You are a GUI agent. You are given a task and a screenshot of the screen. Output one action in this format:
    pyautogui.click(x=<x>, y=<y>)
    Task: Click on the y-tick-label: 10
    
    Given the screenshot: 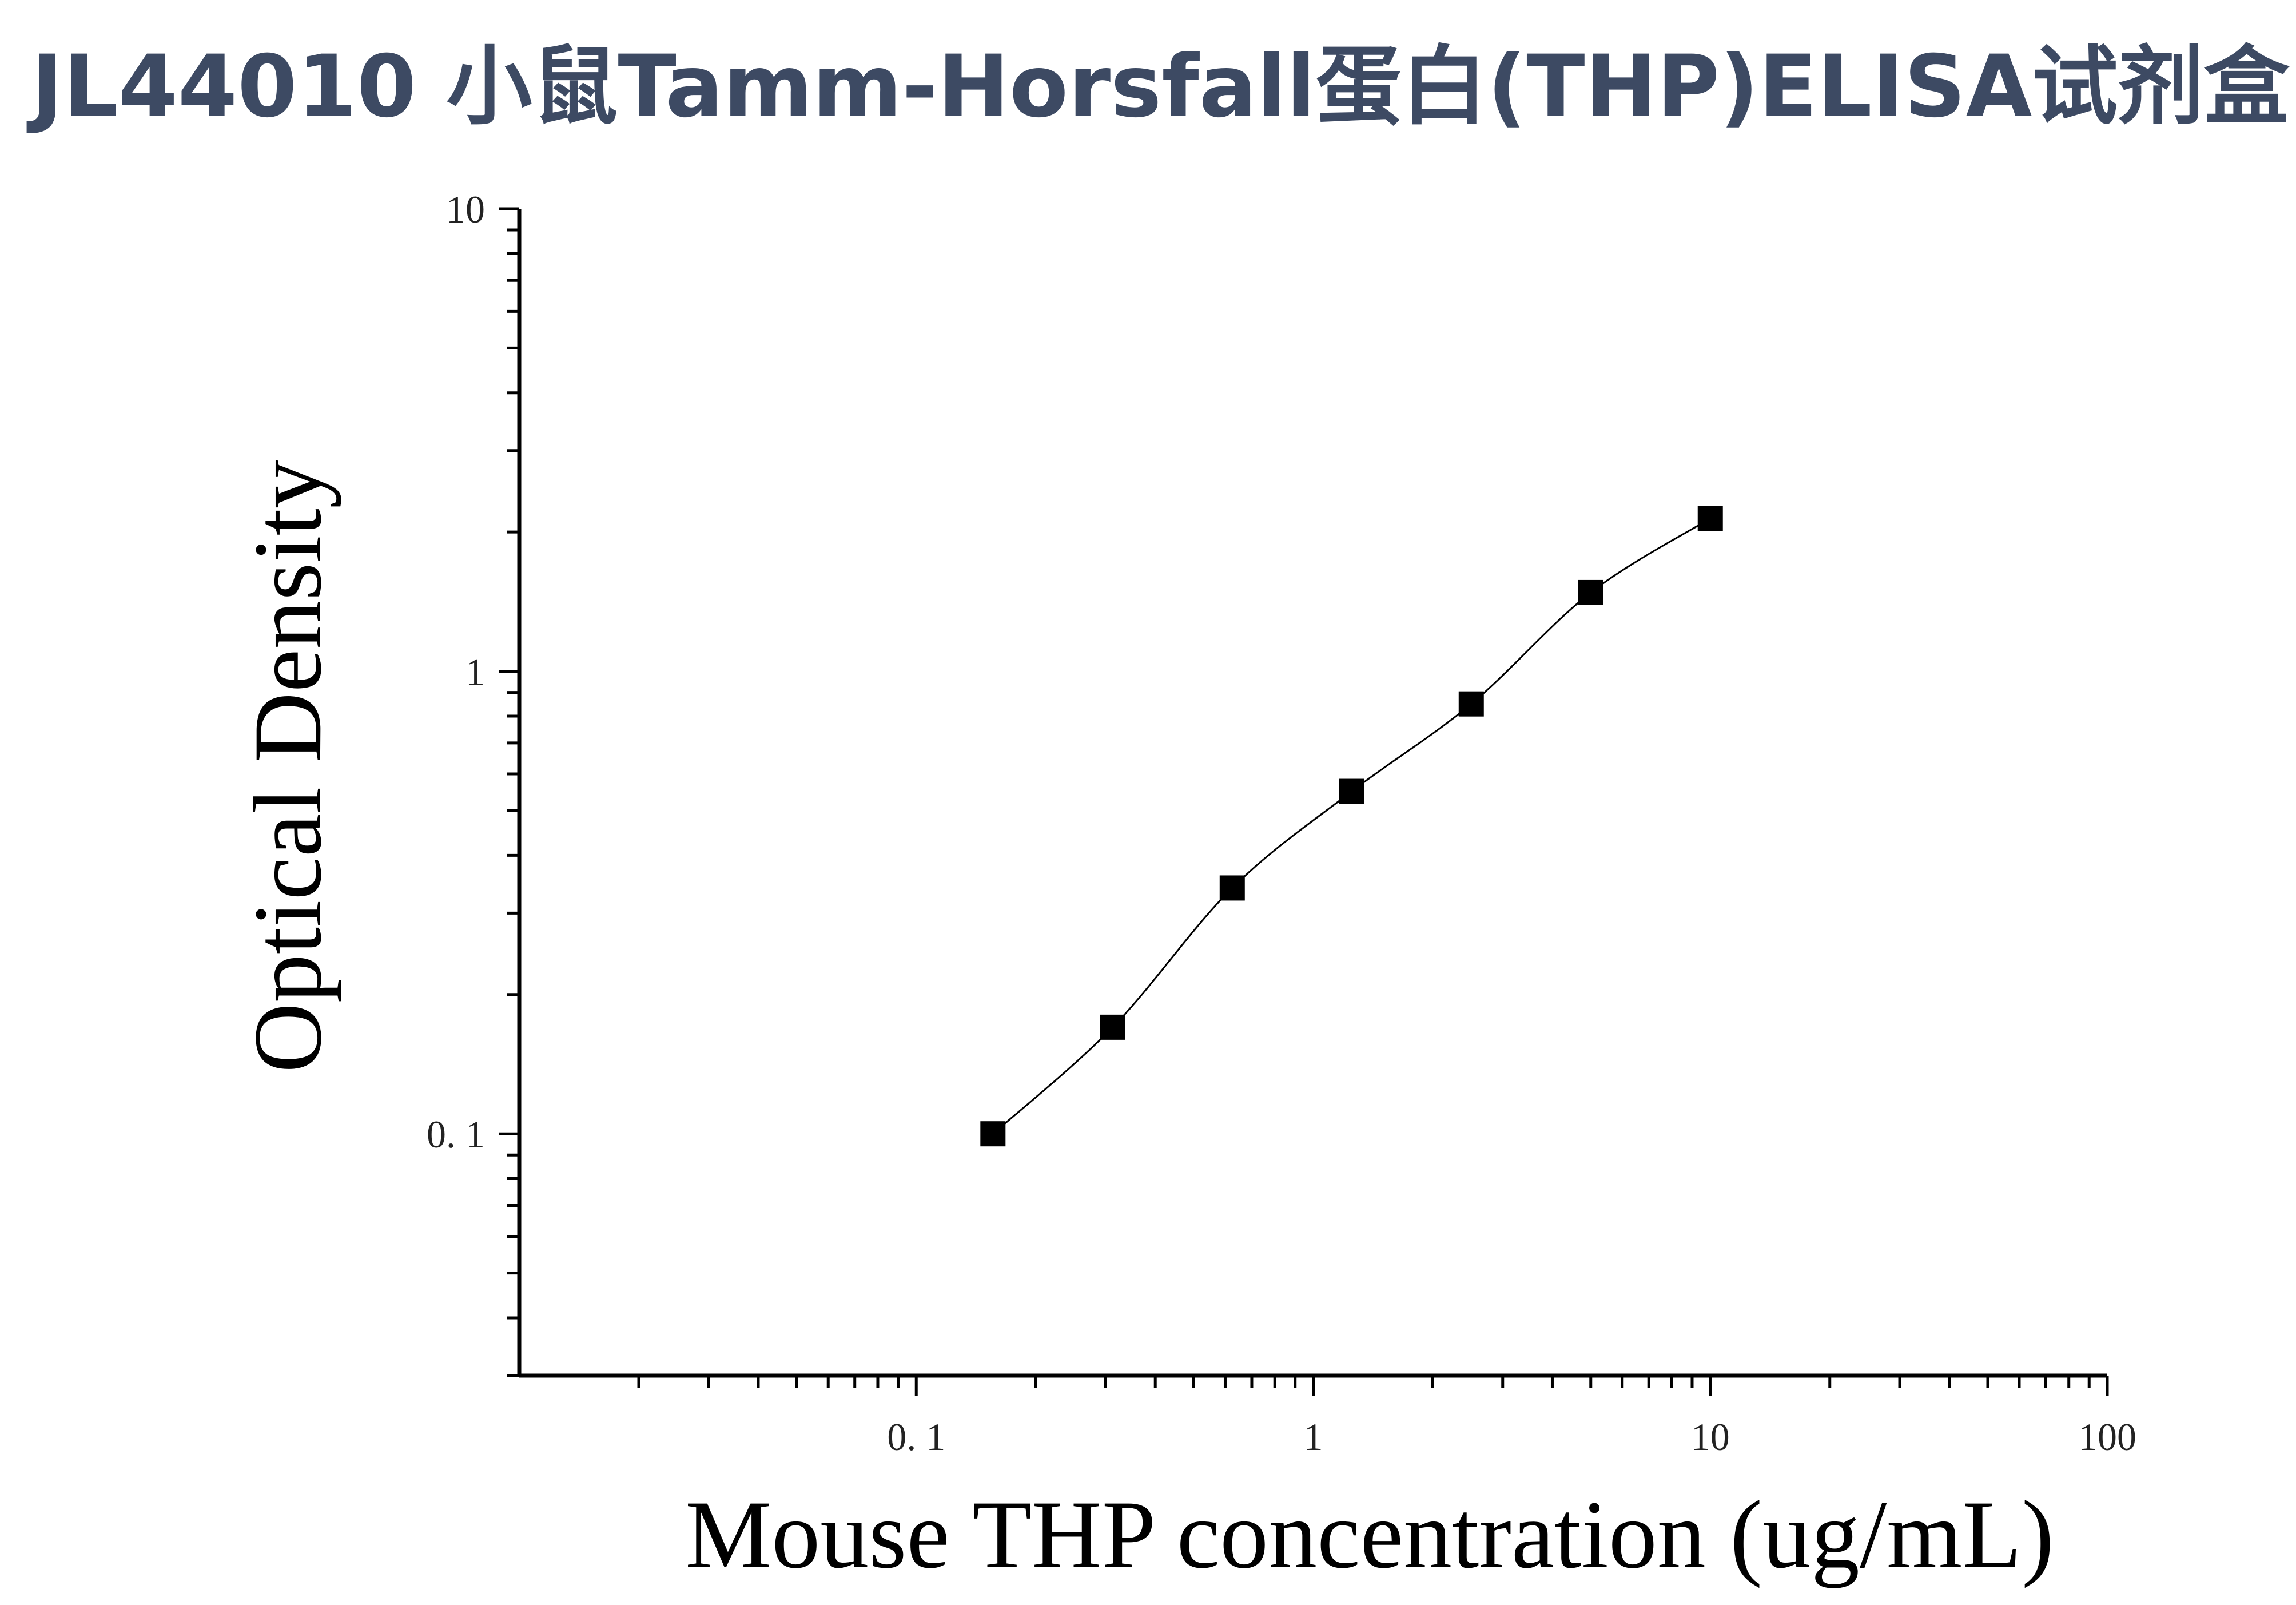 What is the action you would take?
    pyautogui.click(x=466, y=209)
    